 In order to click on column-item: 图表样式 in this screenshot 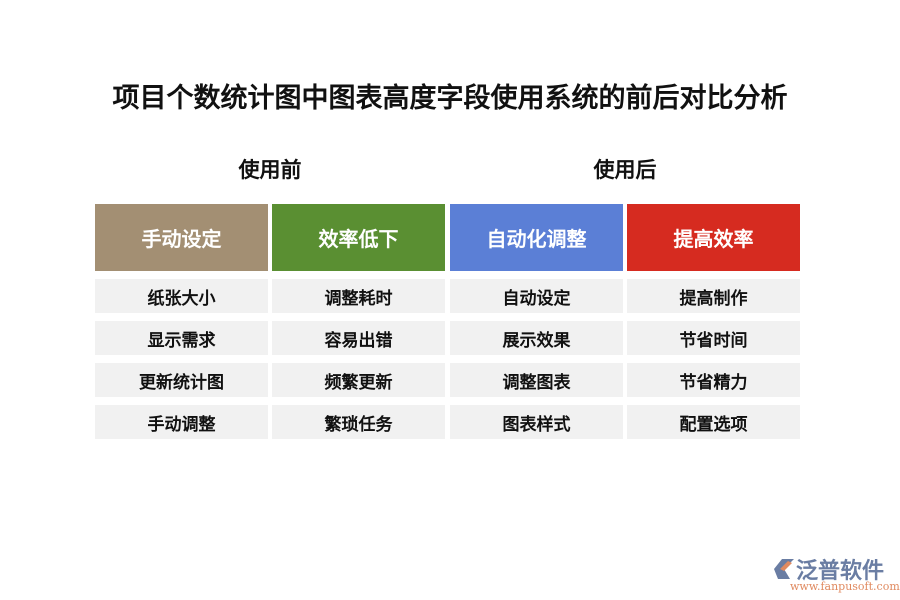, I will do `click(536, 422)`.